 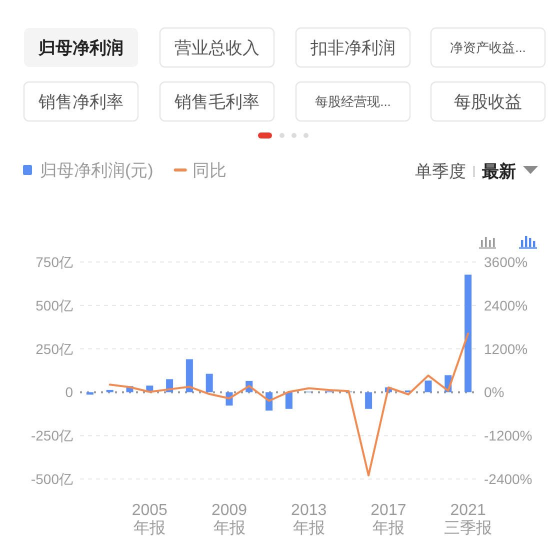 I want to click on text: 销售净利率, so click(x=81, y=102).